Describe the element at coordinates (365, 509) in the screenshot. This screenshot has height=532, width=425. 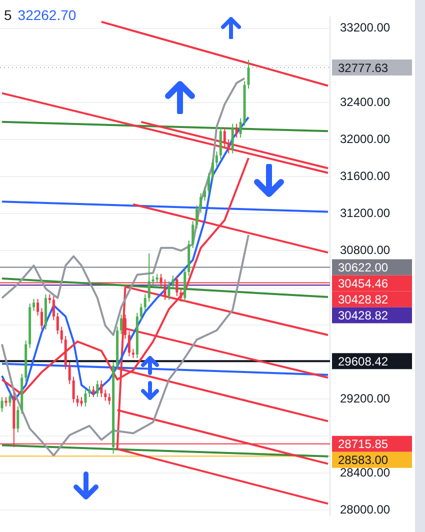
I see `y-tick-label: 28000.00` at that location.